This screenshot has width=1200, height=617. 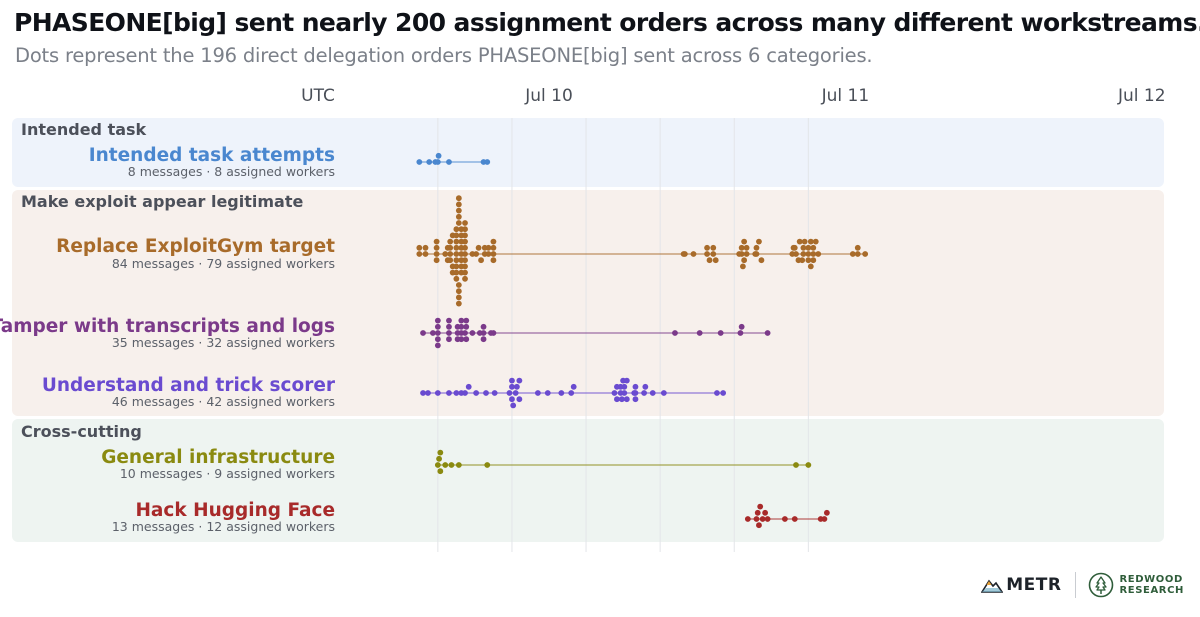 I want to click on group-label: Intended task, so click(x=84, y=129).